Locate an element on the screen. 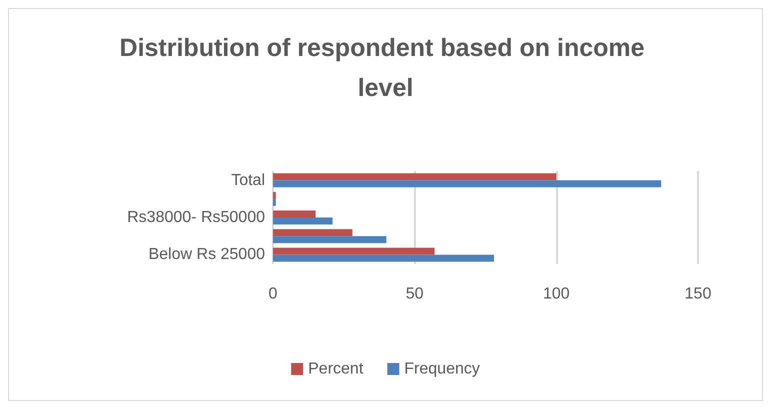 The height and width of the screenshot is (409, 771). x-tick-label: 100 is located at coordinates (556, 294).